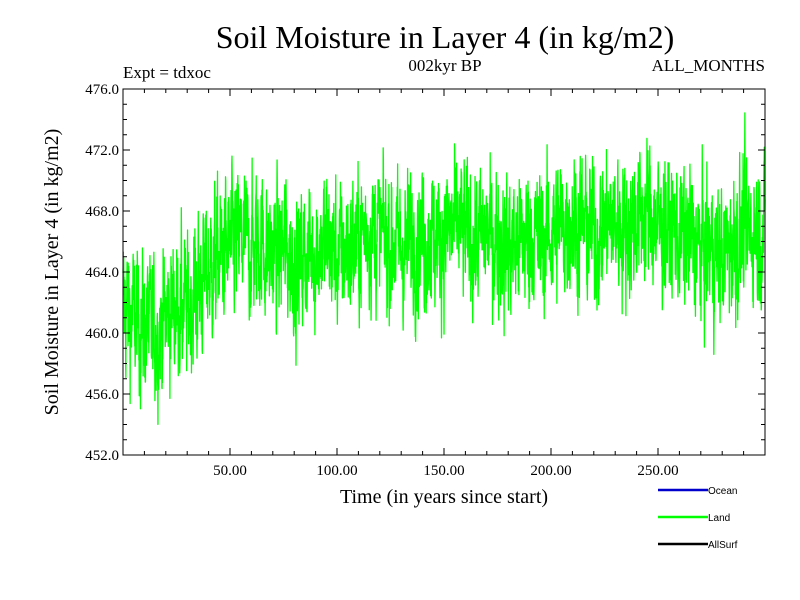  Describe the element at coordinates (102, 212) in the screenshot. I see `y-tick-label: 468.0` at that location.